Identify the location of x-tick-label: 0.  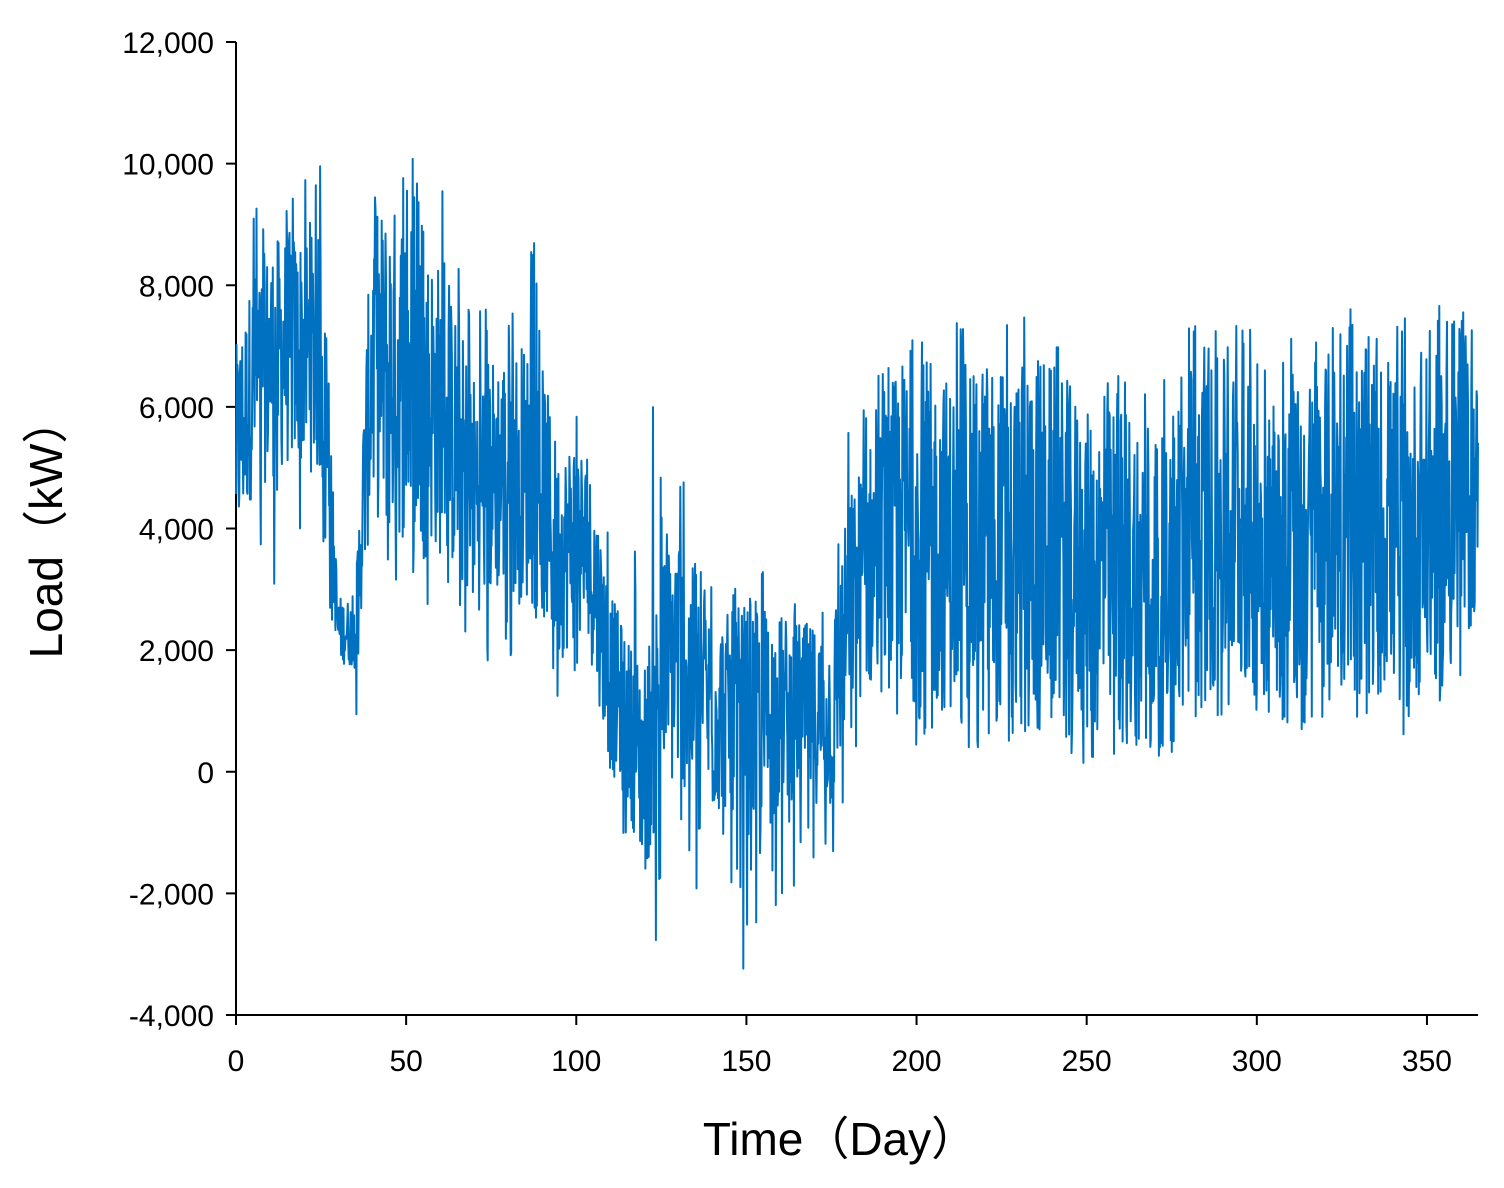
(236, 1061).